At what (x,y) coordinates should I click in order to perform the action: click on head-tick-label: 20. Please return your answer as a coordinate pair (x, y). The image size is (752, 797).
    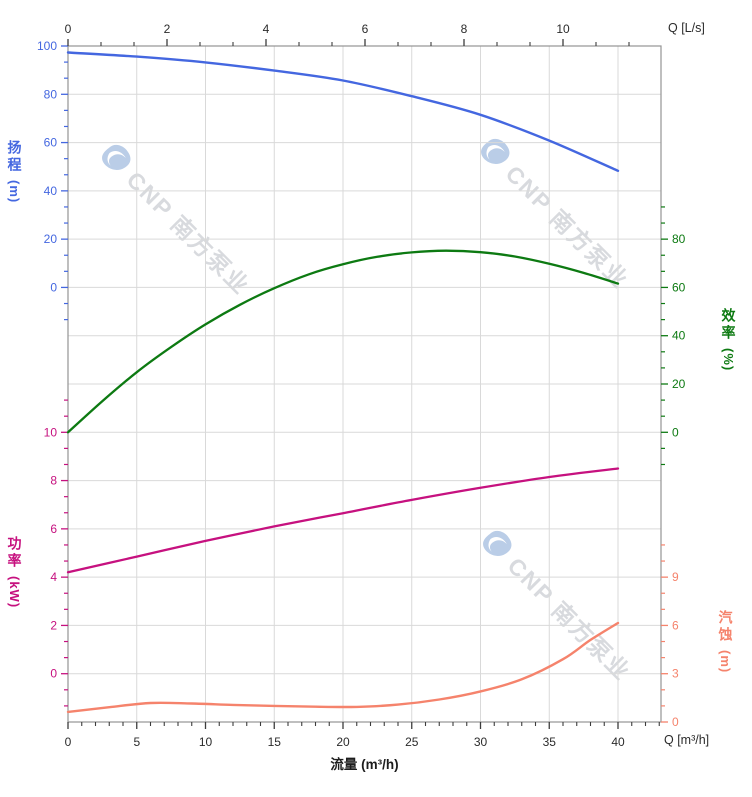
    Looking at the image, I should click on (51, 239).